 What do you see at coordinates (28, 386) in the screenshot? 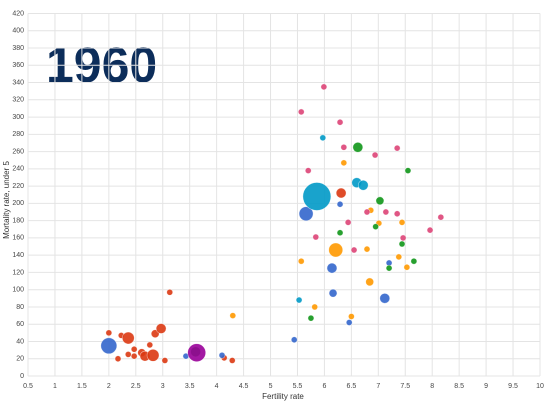
I see `x-tick-label: 0.5` at bounding box center [28, 386].